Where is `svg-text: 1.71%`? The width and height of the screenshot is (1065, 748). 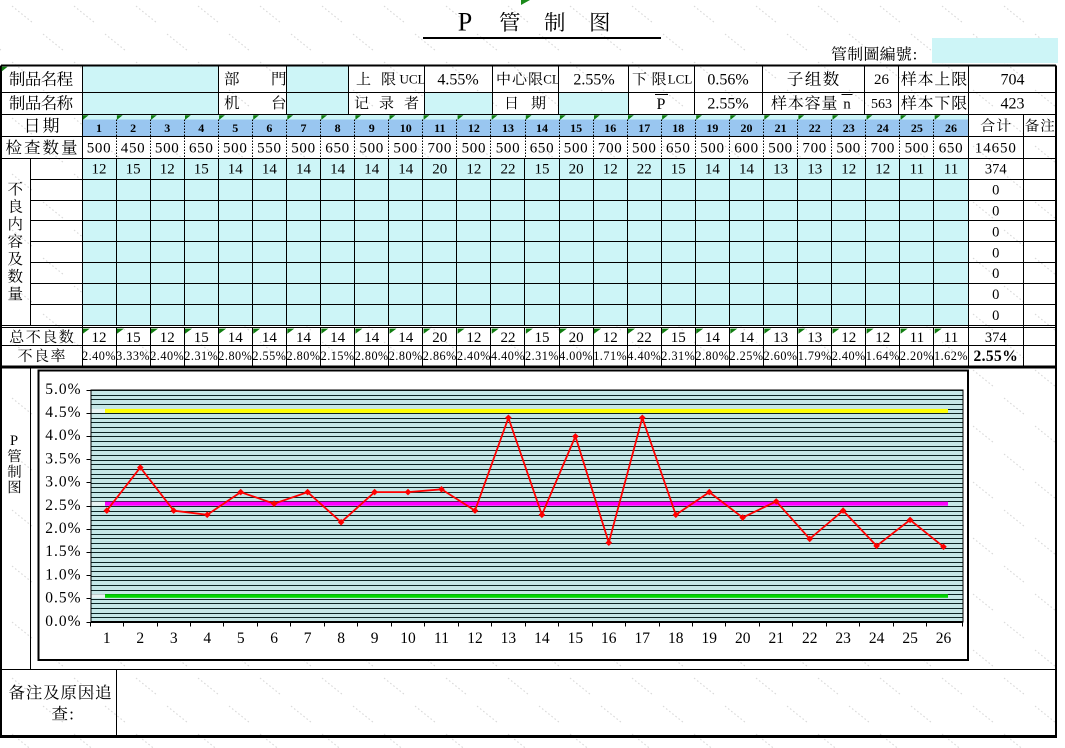 svg-text: 1.71% is located at coordinates (610, 356).